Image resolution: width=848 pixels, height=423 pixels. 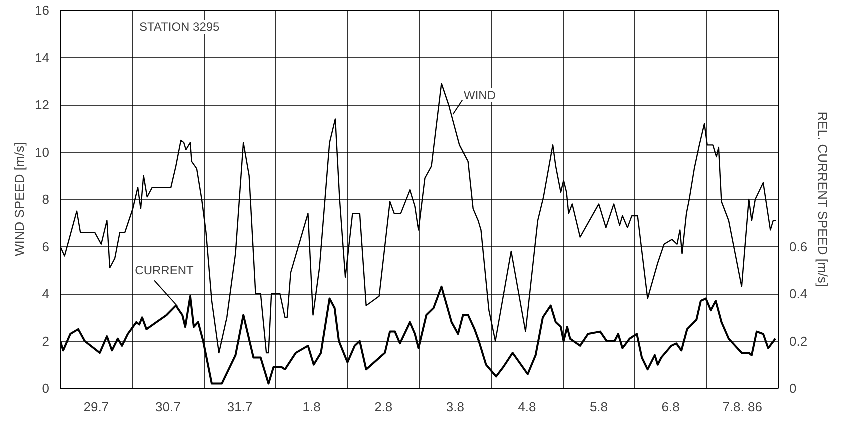 I want to click on x-tick-label: 5.8, so click(x=599, y=407).